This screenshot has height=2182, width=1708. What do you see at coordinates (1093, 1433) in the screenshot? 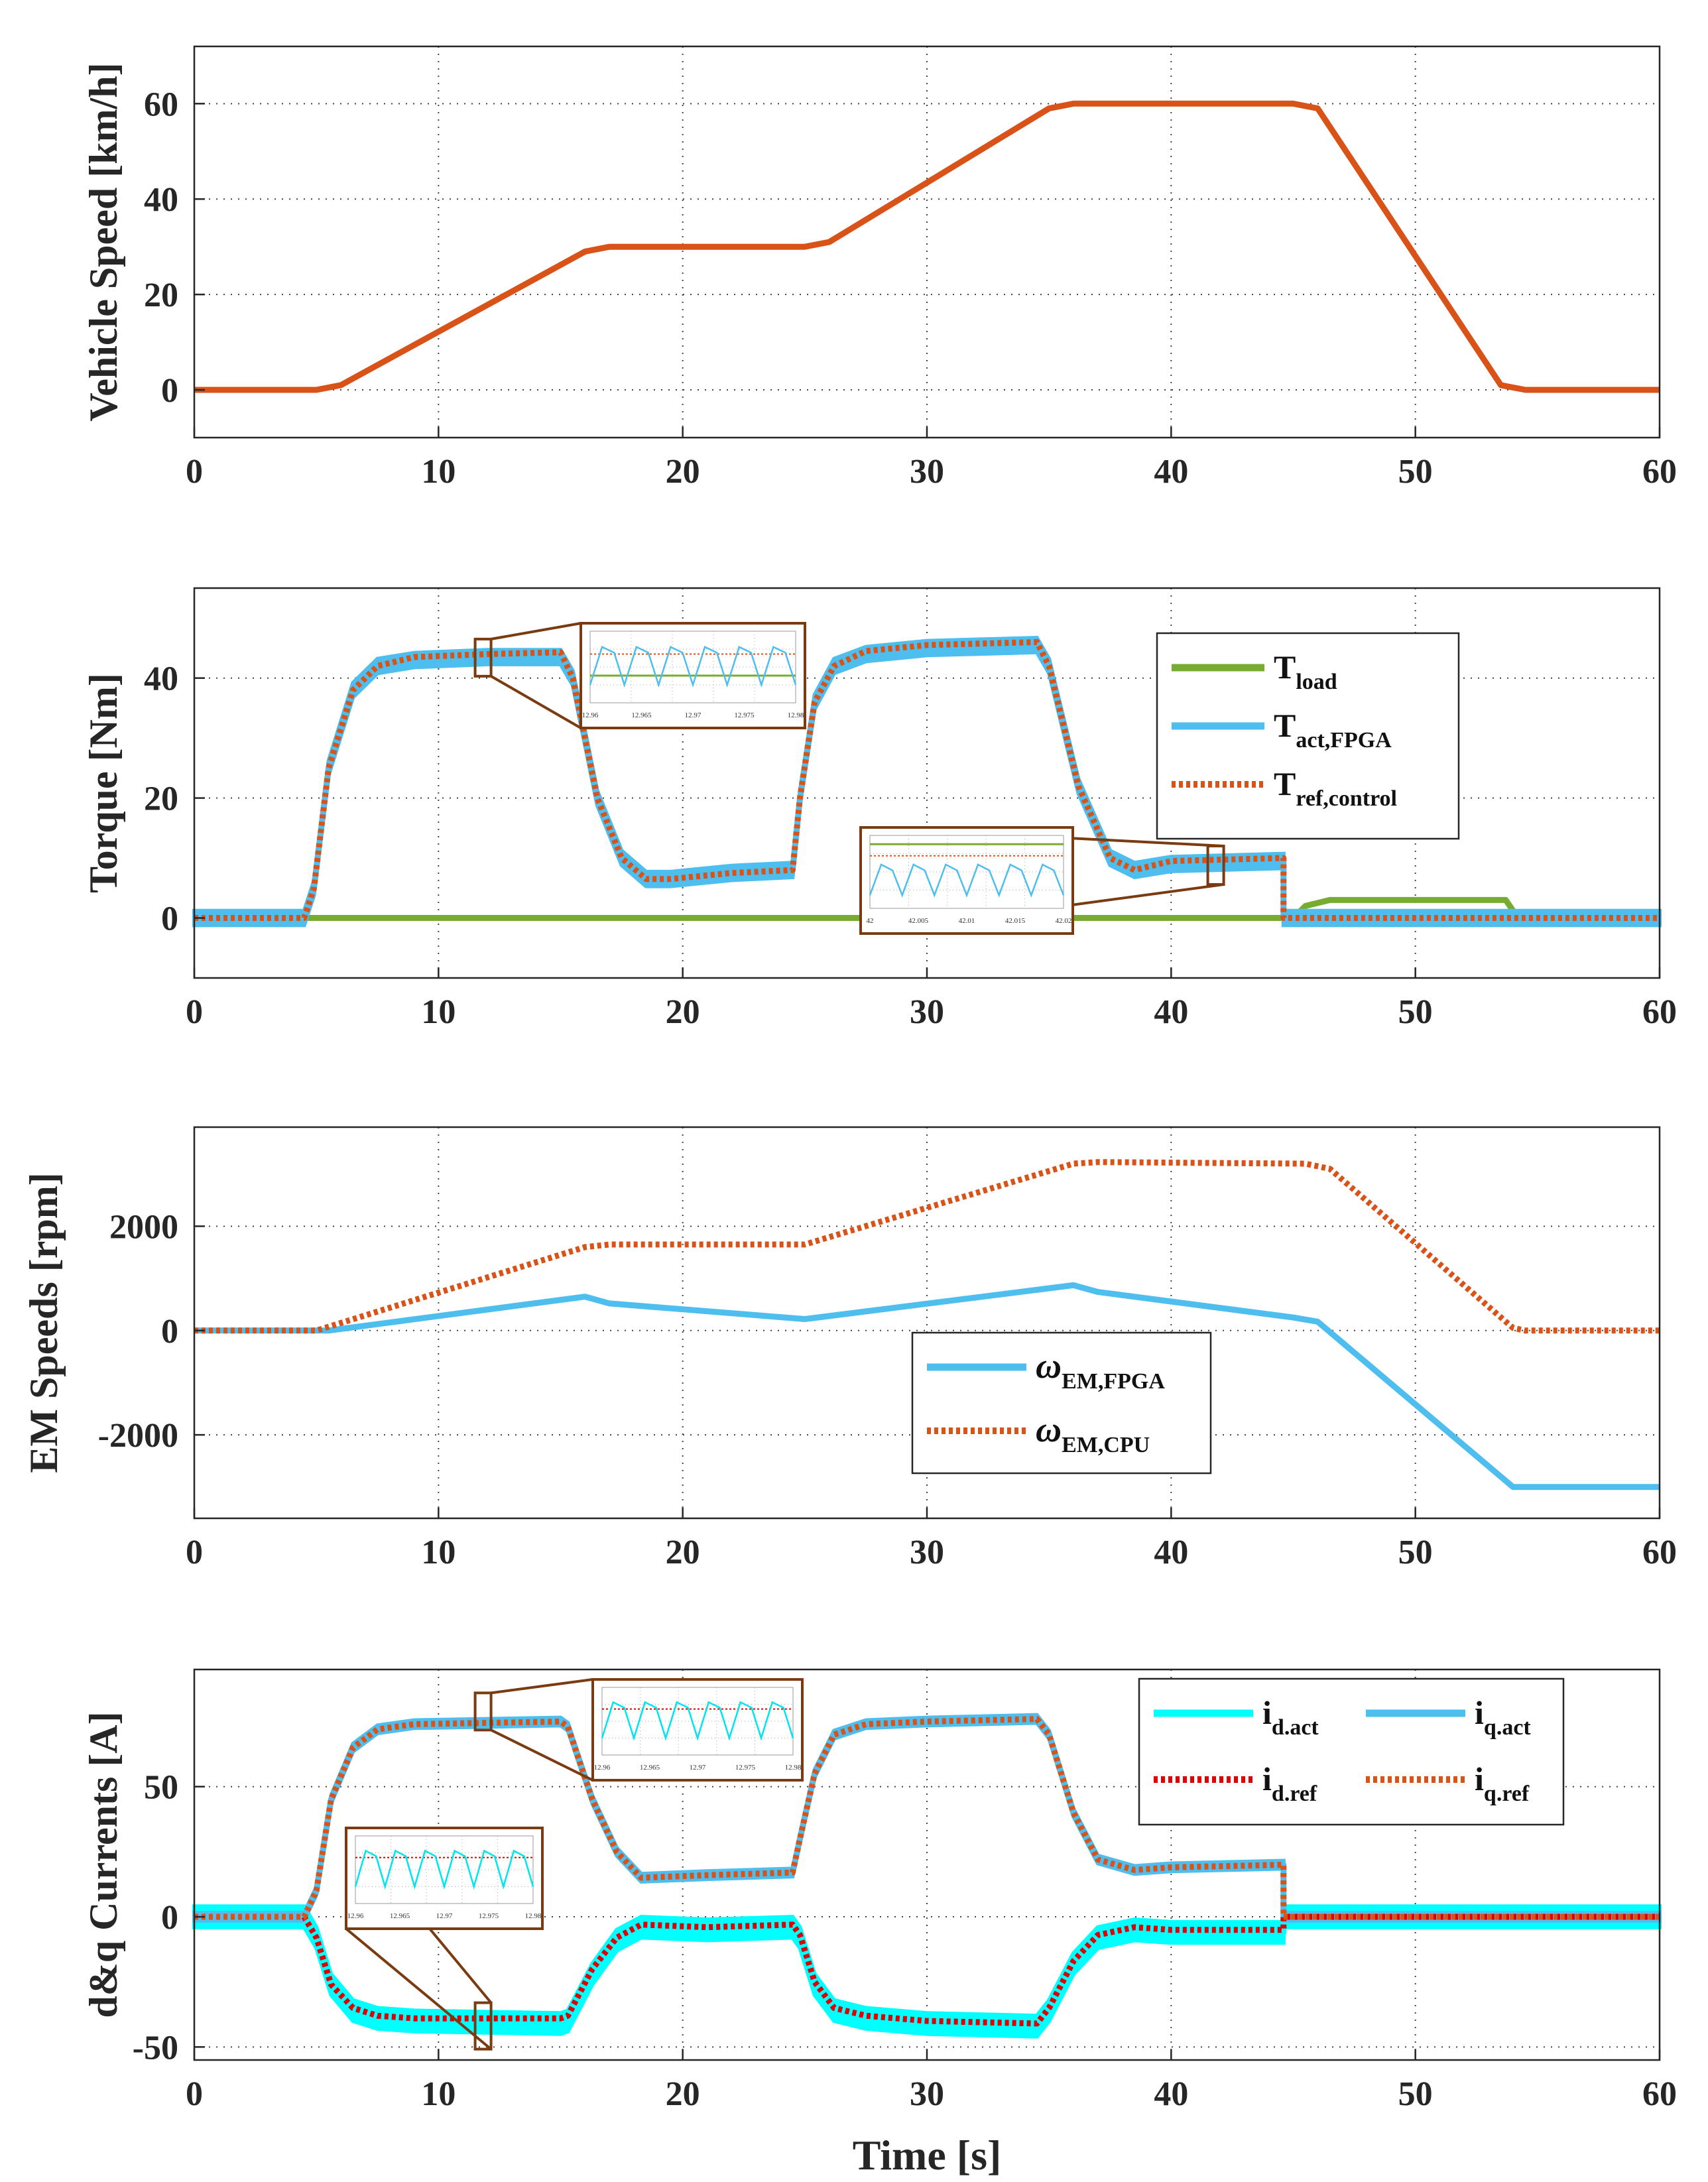
I see `legend-entry: ωEM,CPU` at bounding box center [1093, 1433].